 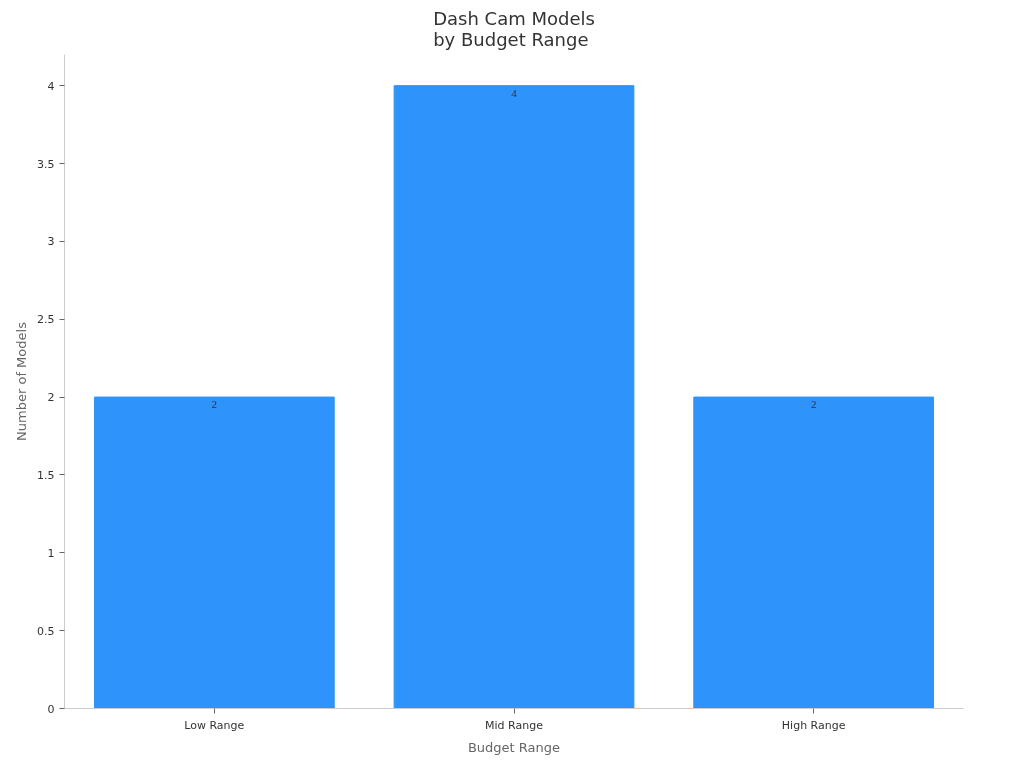 What do you see at coordinates (214, 725) in the screenshot?
I see `x-tick-label: Low Range` at bounding box center [214, 725].